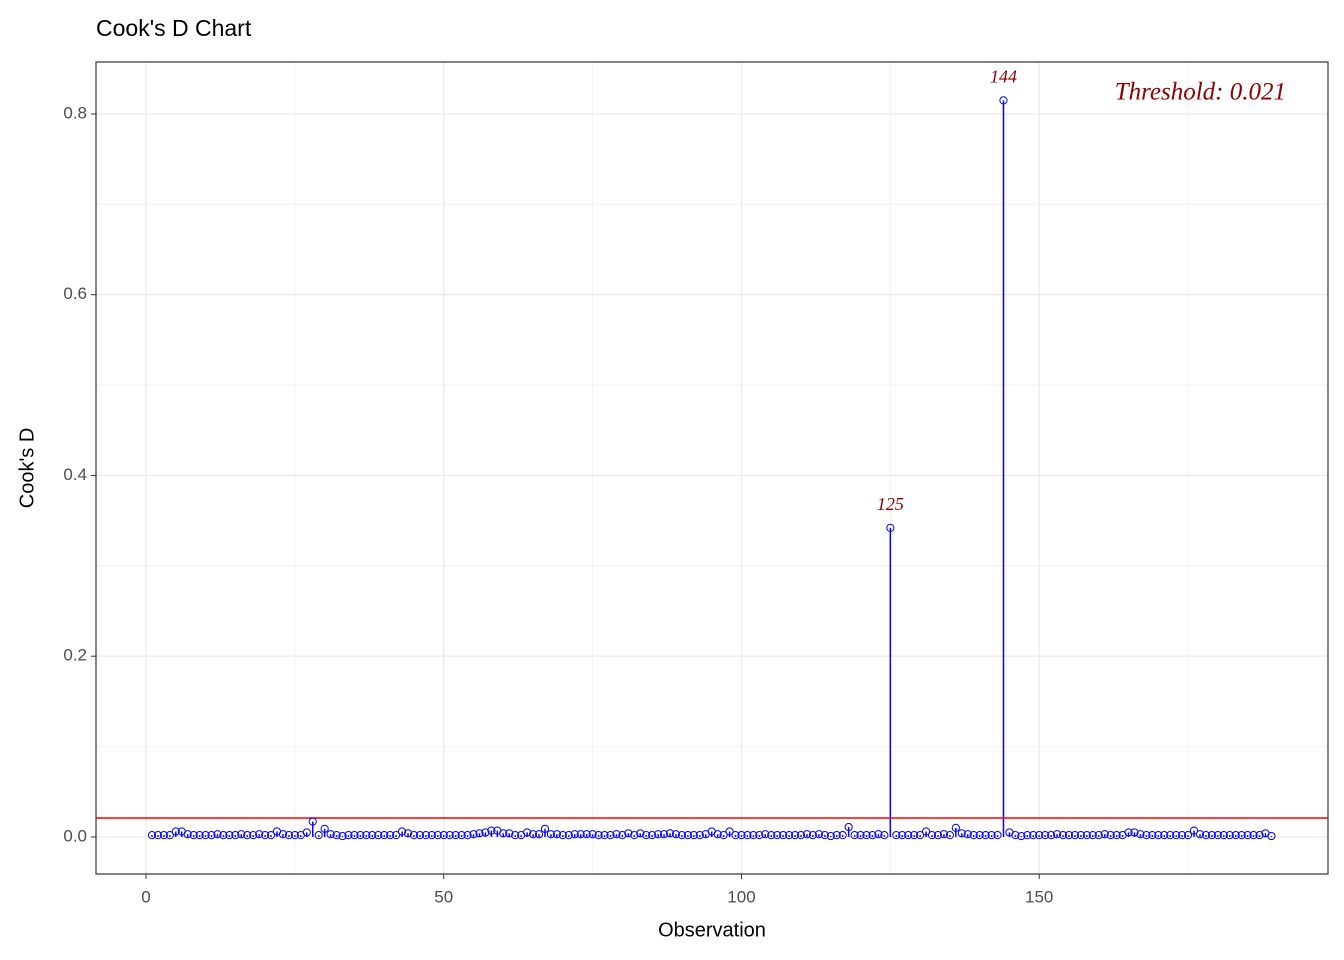  What do you see at coordinates (75, 112) in the screenshot?
I see `y-tick-label: 0.8` at bounding box center [75, 112].